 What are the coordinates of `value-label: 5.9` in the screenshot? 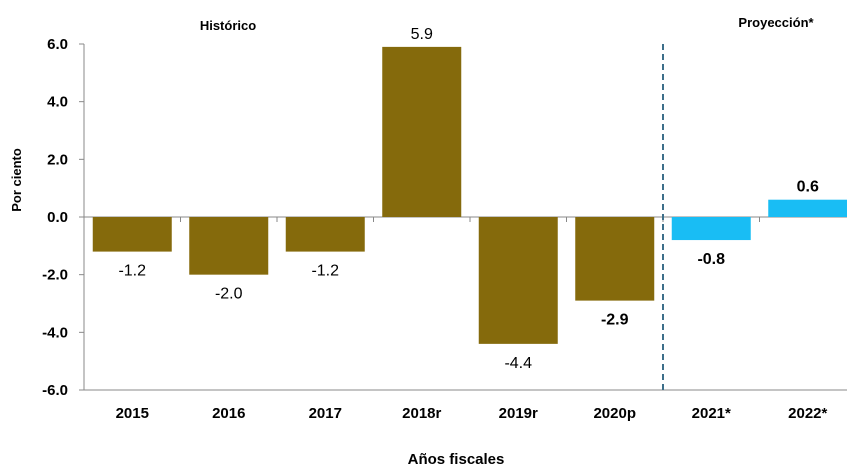 It's located at (422, 34).